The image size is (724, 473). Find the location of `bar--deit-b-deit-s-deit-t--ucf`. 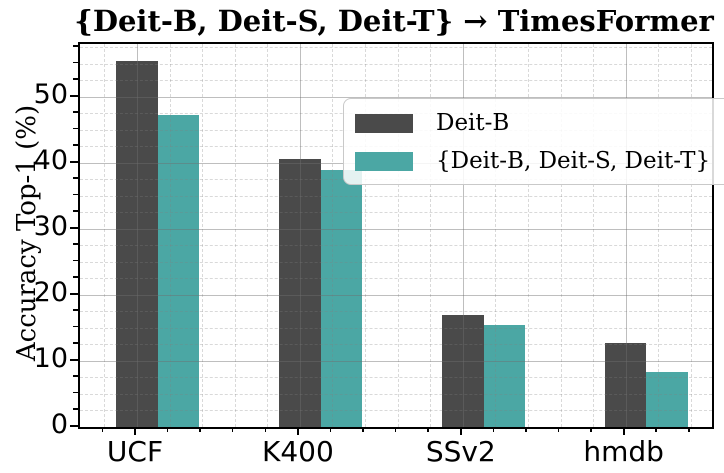

bar--deit-b-deit-s-deit-t--ucf is located at coordinates (178, 270).